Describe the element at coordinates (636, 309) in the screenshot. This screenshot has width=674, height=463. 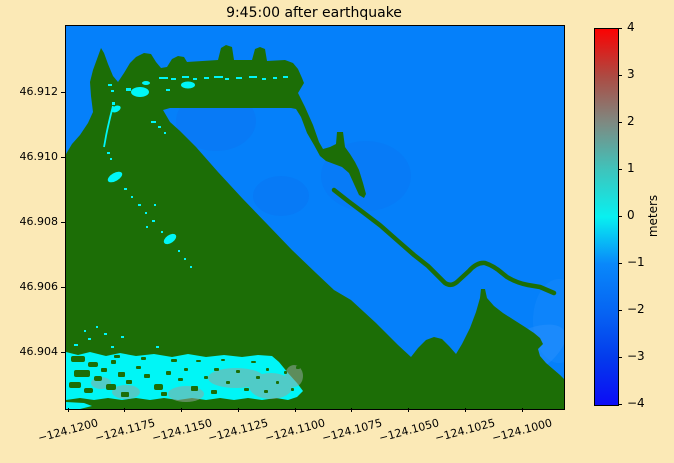
I see `colorbar-tick-label: −2` at that location.